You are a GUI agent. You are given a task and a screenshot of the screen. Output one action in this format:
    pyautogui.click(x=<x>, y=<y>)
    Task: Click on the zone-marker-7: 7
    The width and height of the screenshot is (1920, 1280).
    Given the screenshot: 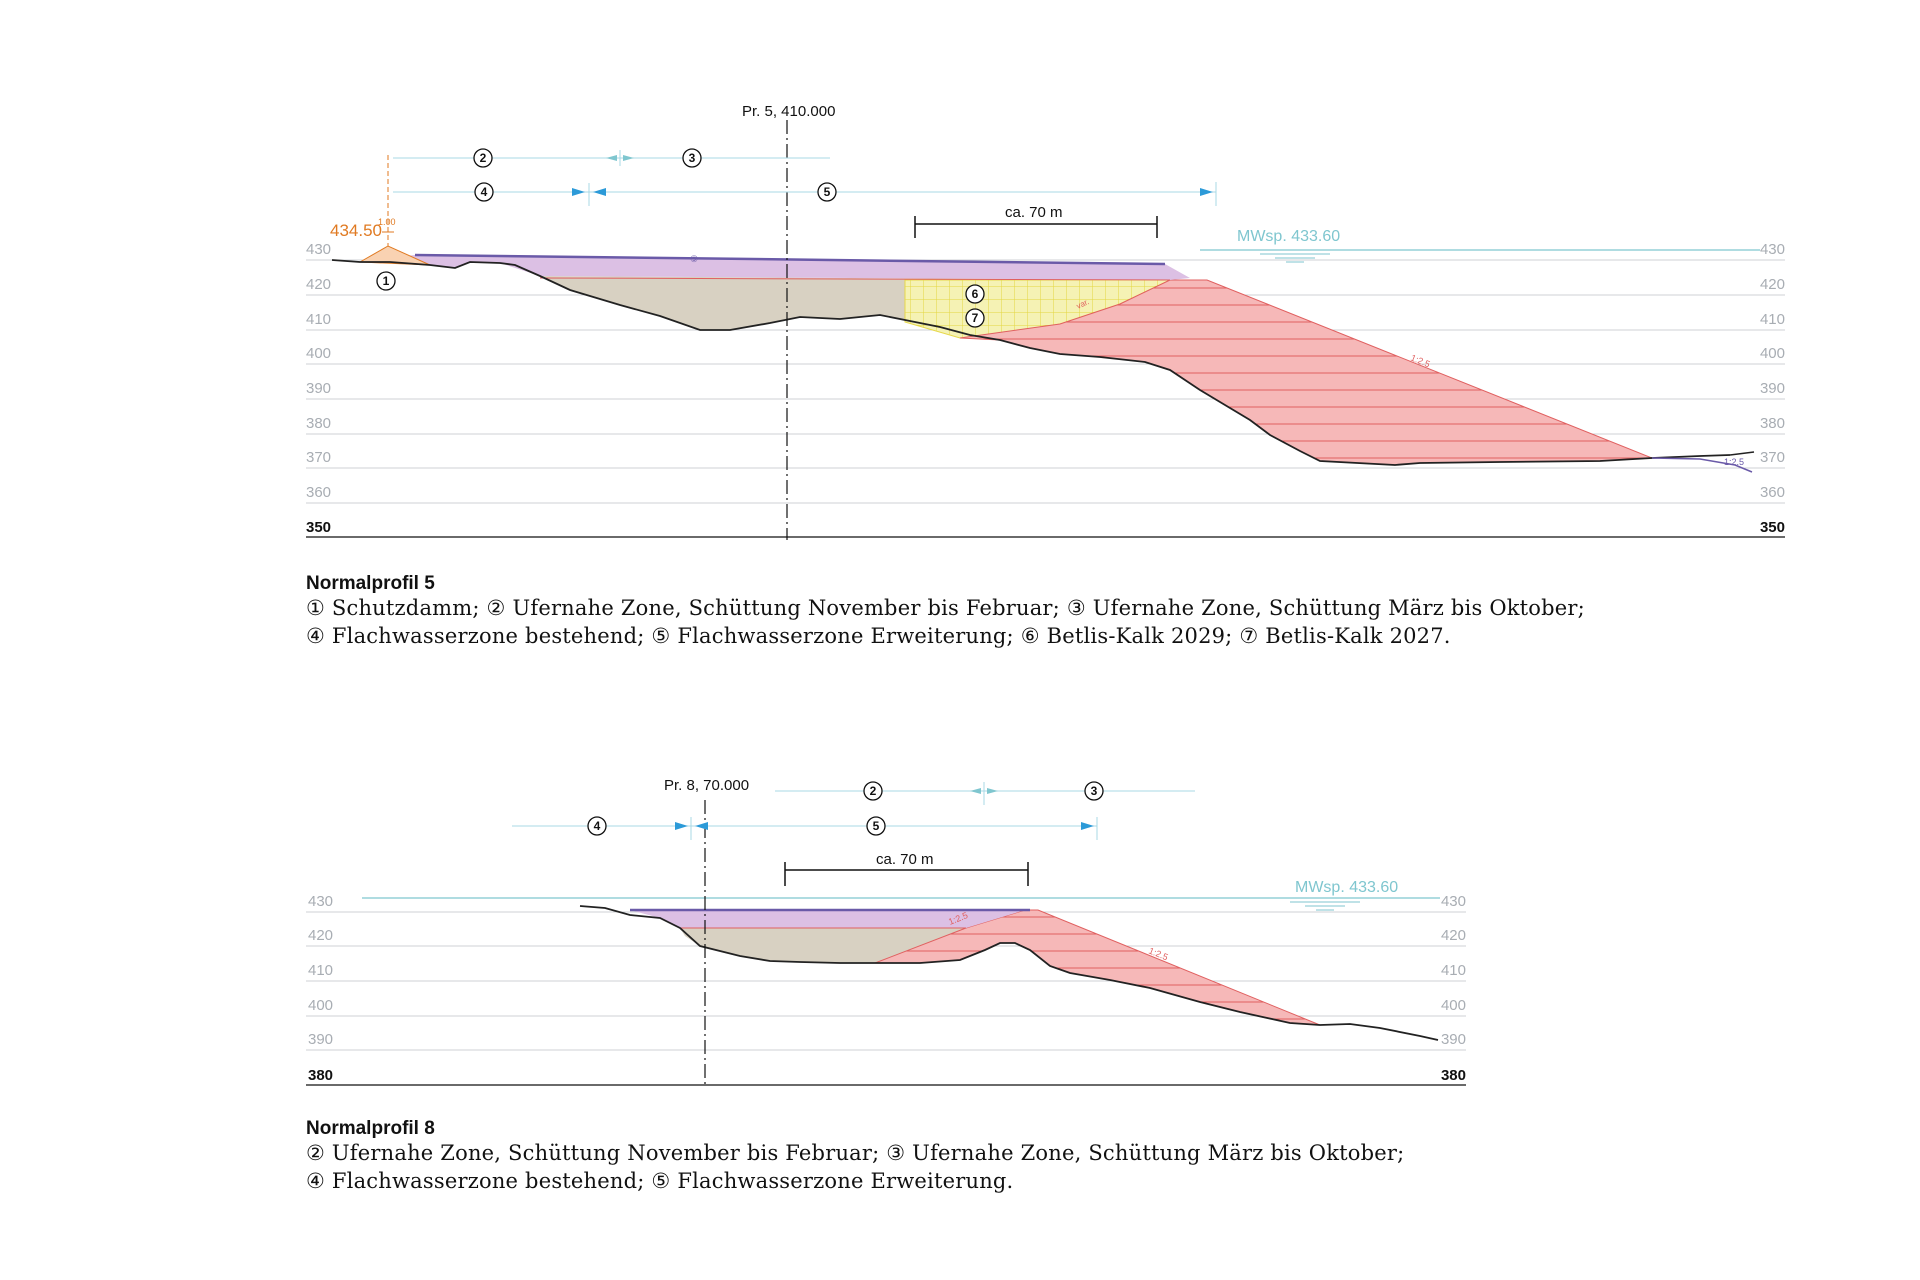 What is the action you would take?
    pyautogui.click(x=975, y=318)
    